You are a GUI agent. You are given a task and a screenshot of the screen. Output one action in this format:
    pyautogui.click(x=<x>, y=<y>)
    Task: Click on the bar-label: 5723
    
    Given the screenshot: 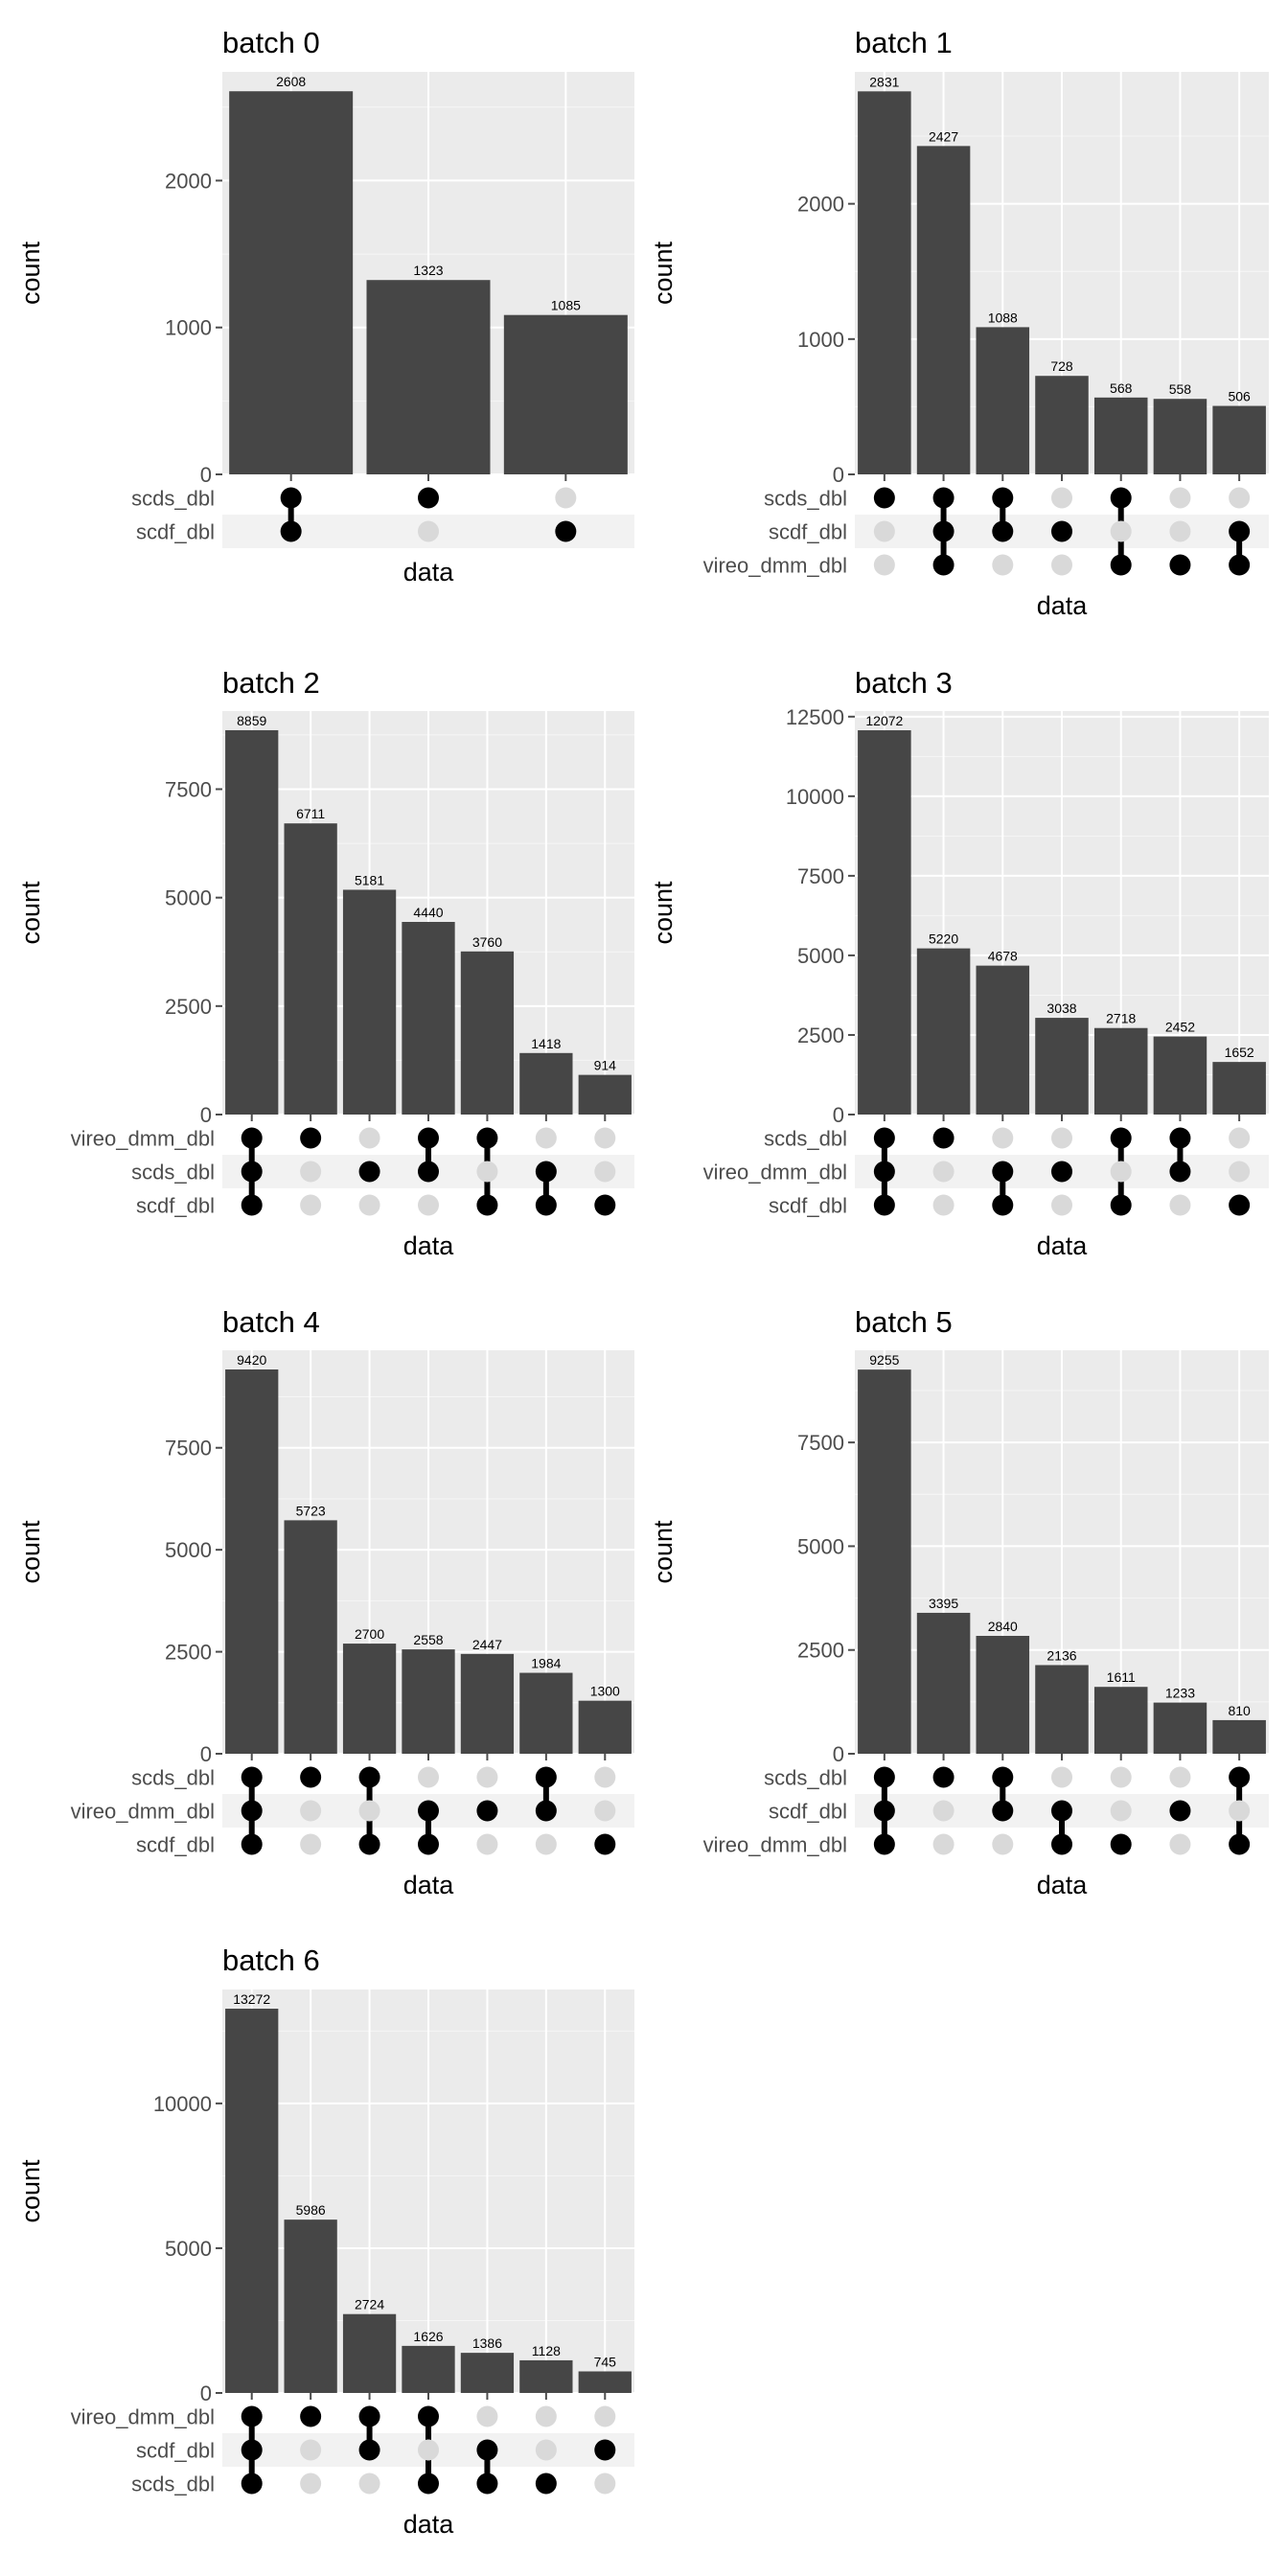 What is the action you would take?
    pyautogui.click(x=311, y=1510)
    